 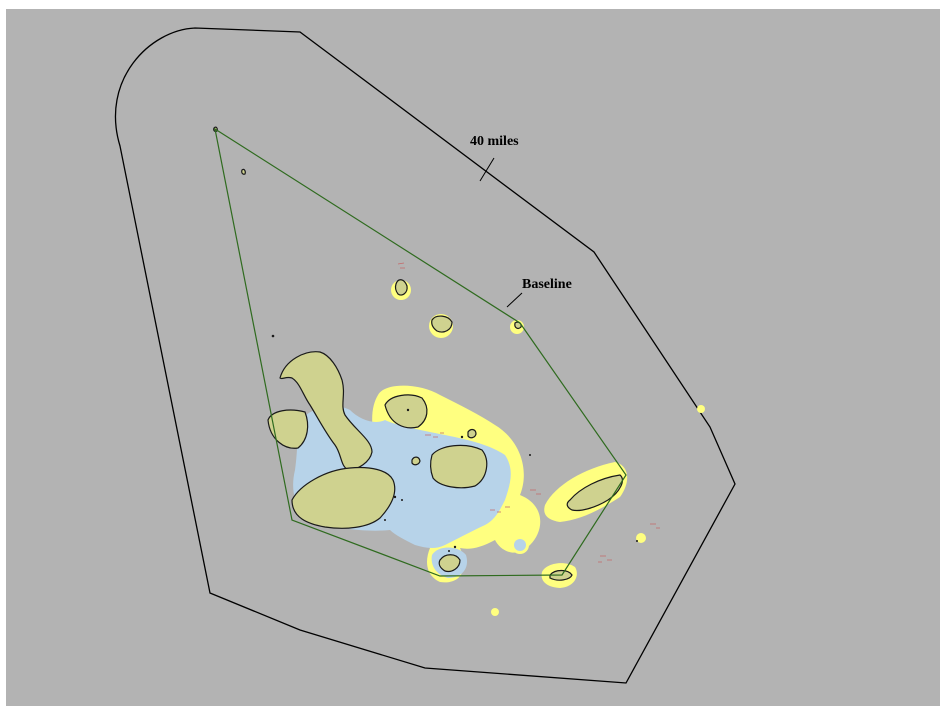 I want to click on sounding-marks, so click(x=528, y=412).